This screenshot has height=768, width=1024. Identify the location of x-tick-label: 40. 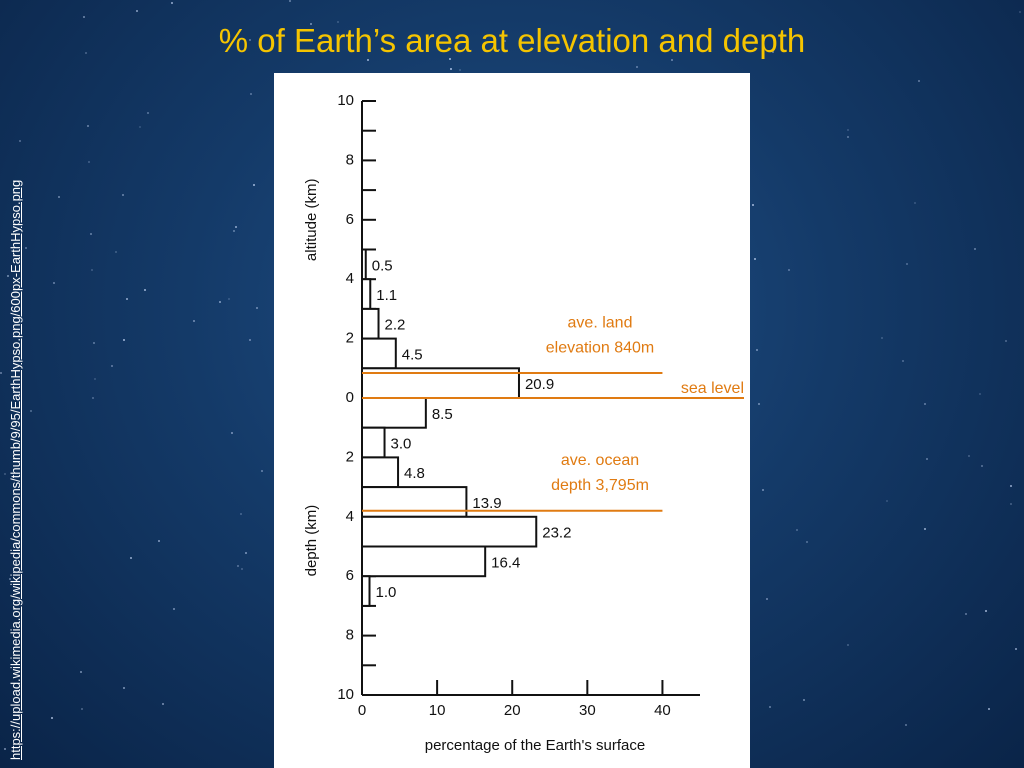
(662, 710).